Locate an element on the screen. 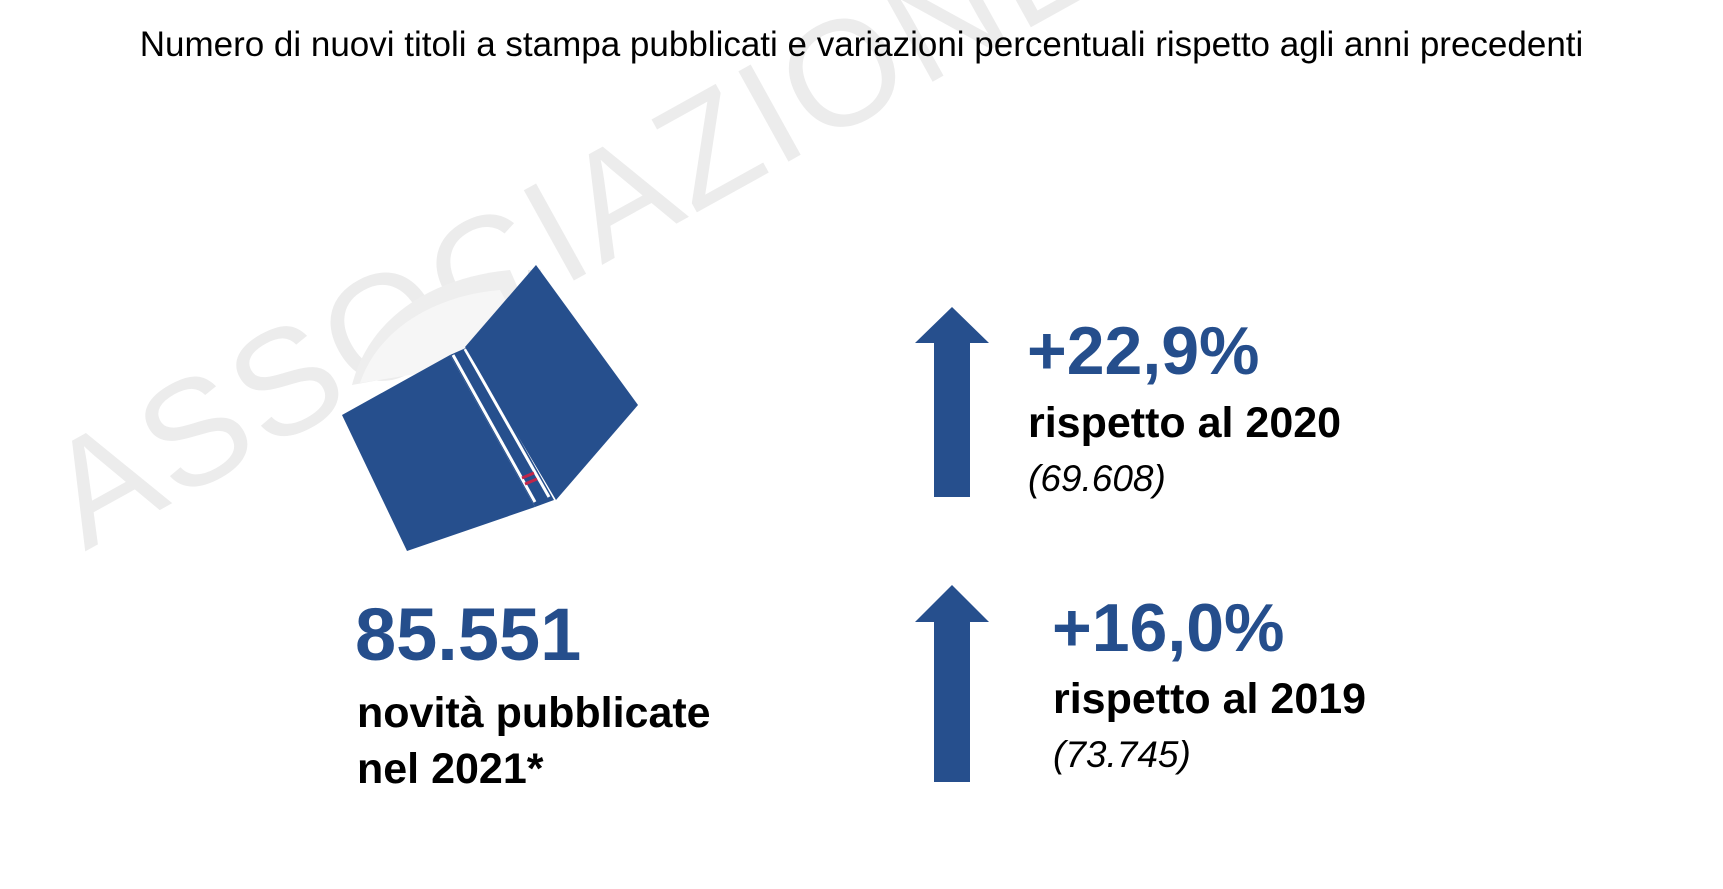 This screenshot has height=889, width=1723. book-icon is located at coordinates (495, 407).